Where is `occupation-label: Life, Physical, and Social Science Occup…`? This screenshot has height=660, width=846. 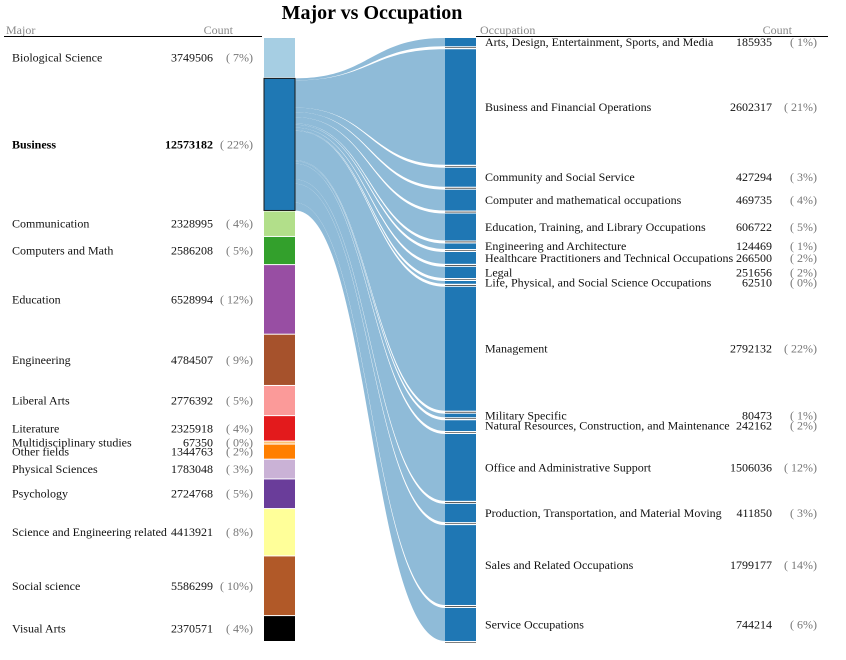
occupation-label: Life, Physical, and Social Science Occup… is located at coordinates (598, 282).